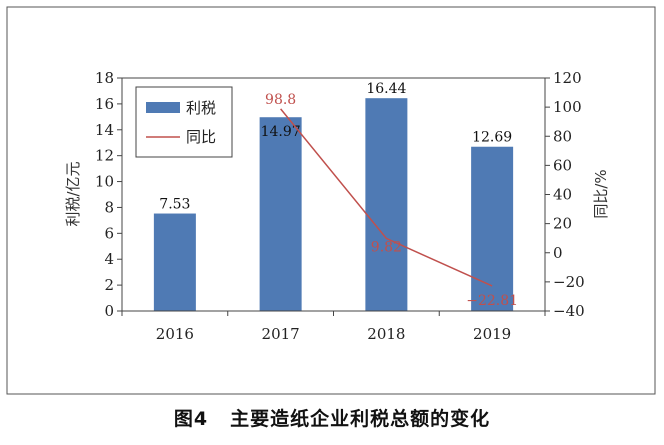 This screenshot has height=445, width=664. I want to click on bar-value-label: 14.97, so click(281, 132).